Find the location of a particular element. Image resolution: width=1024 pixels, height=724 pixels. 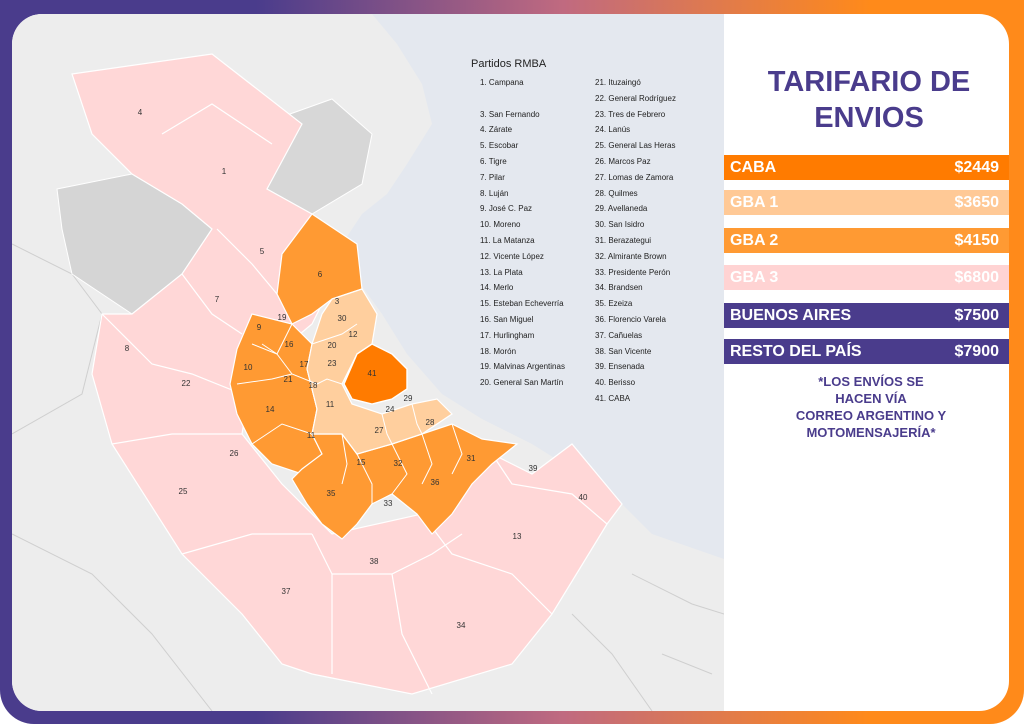

rate-price: $7500 is located at coordinates (977, 315).